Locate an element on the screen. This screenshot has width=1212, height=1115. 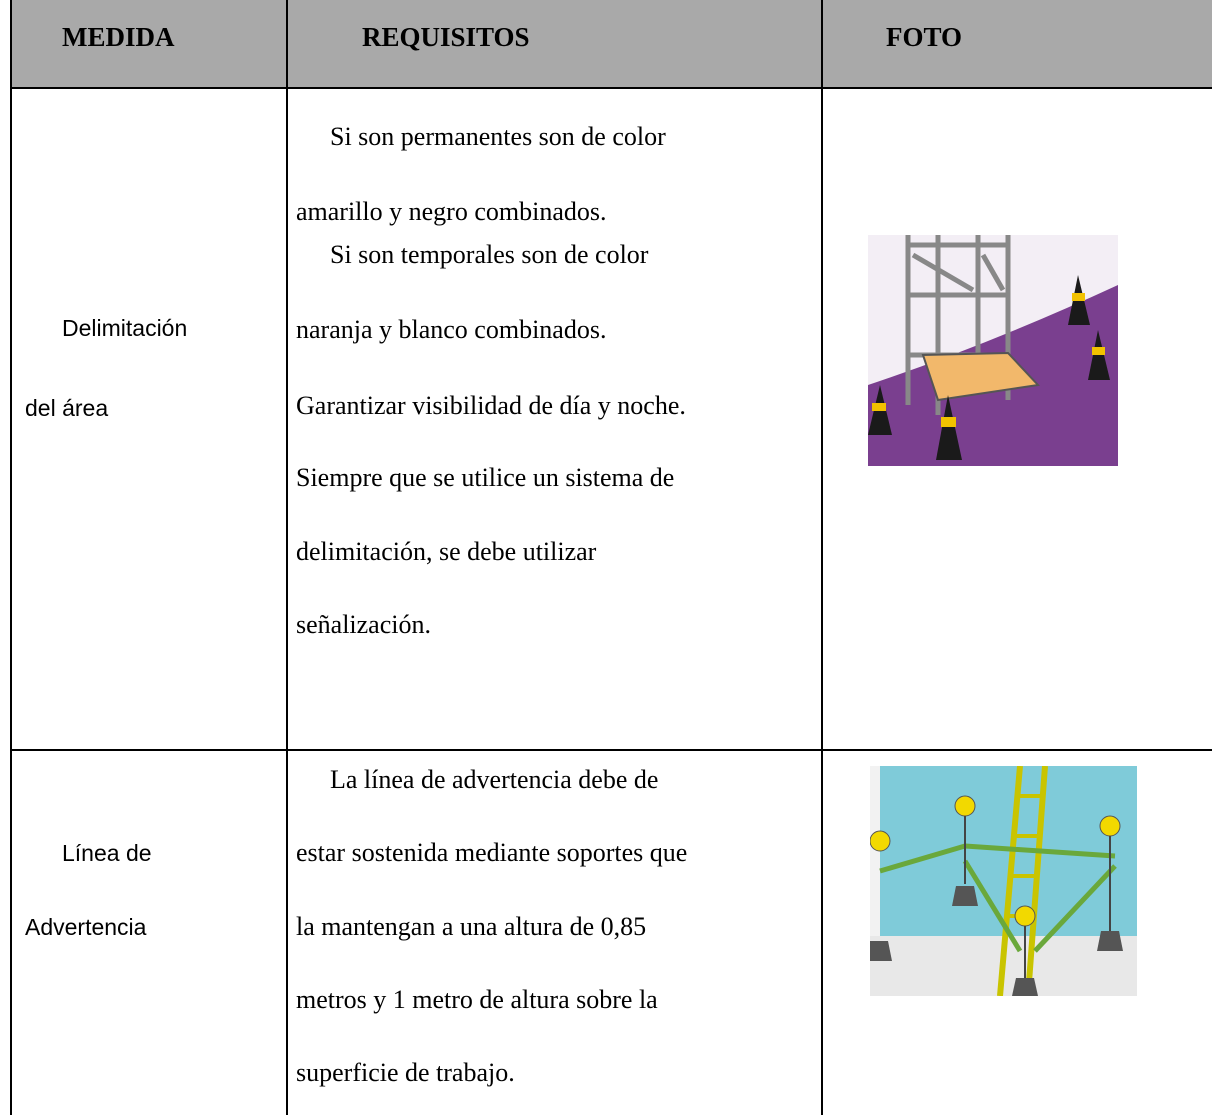
requisito-line: delimitación, se debe utilizar is located at coordinates (446, 551).